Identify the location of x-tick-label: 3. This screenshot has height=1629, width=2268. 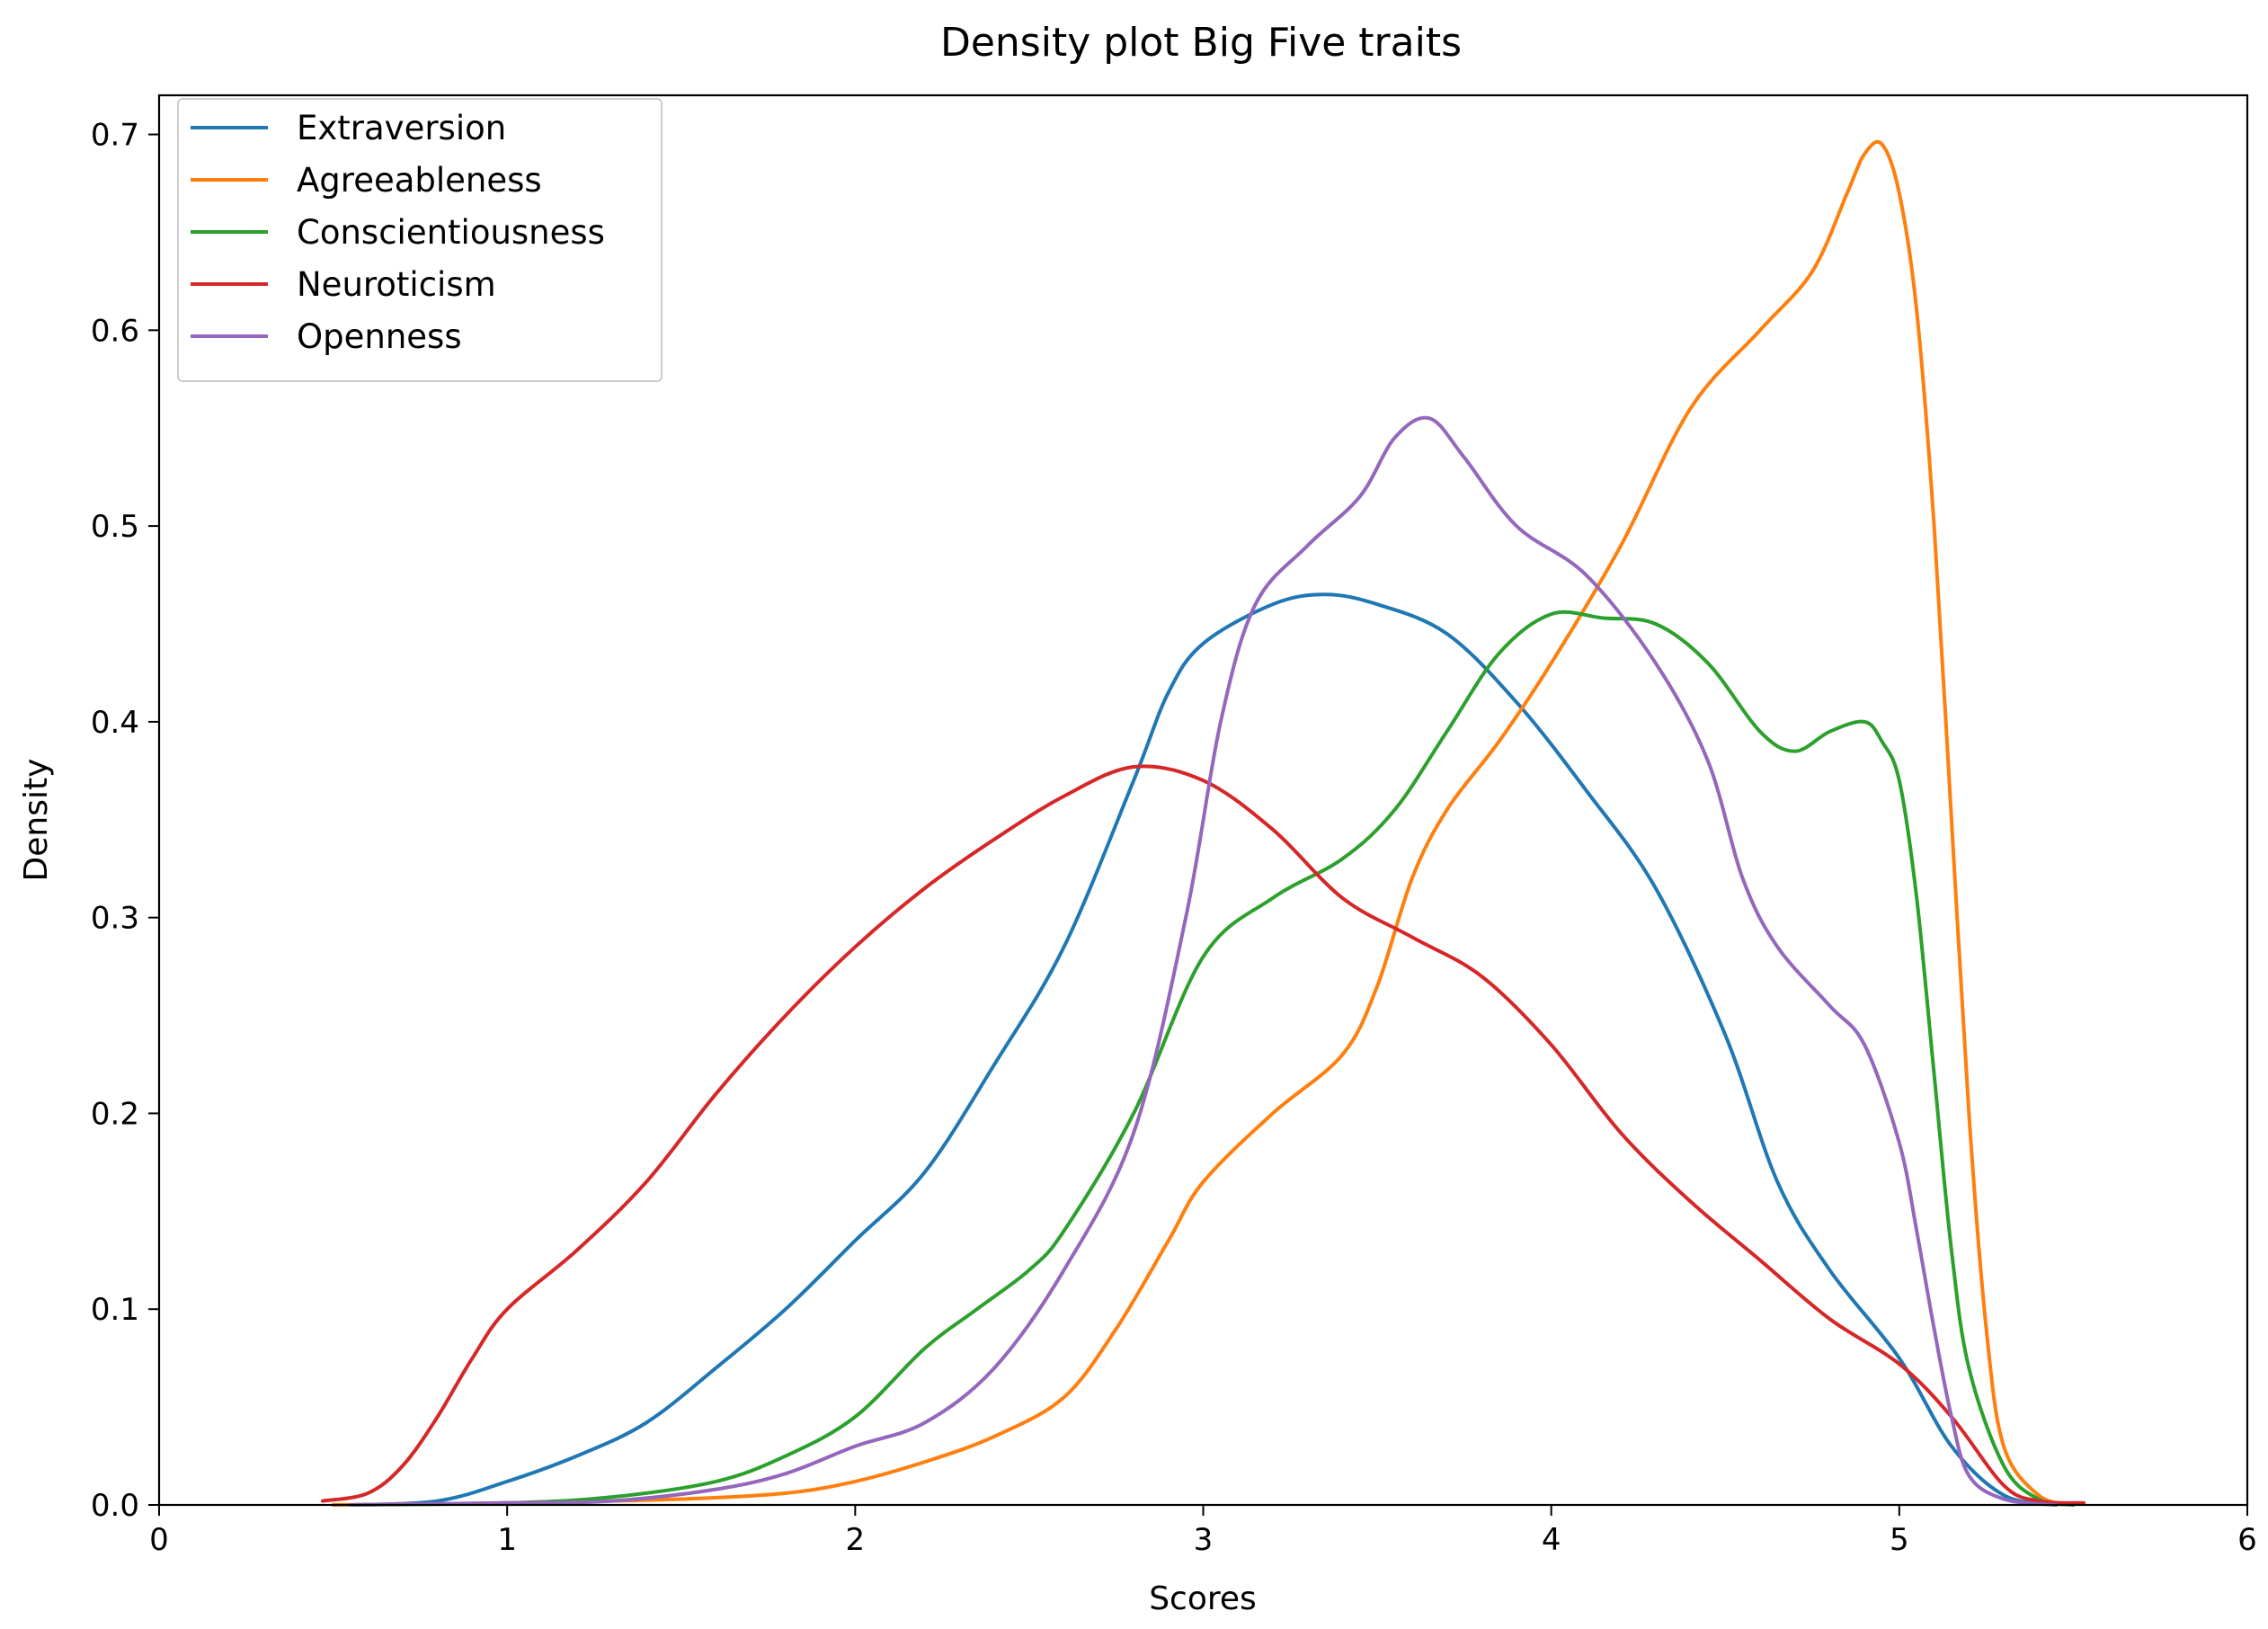
(1204, 1540).